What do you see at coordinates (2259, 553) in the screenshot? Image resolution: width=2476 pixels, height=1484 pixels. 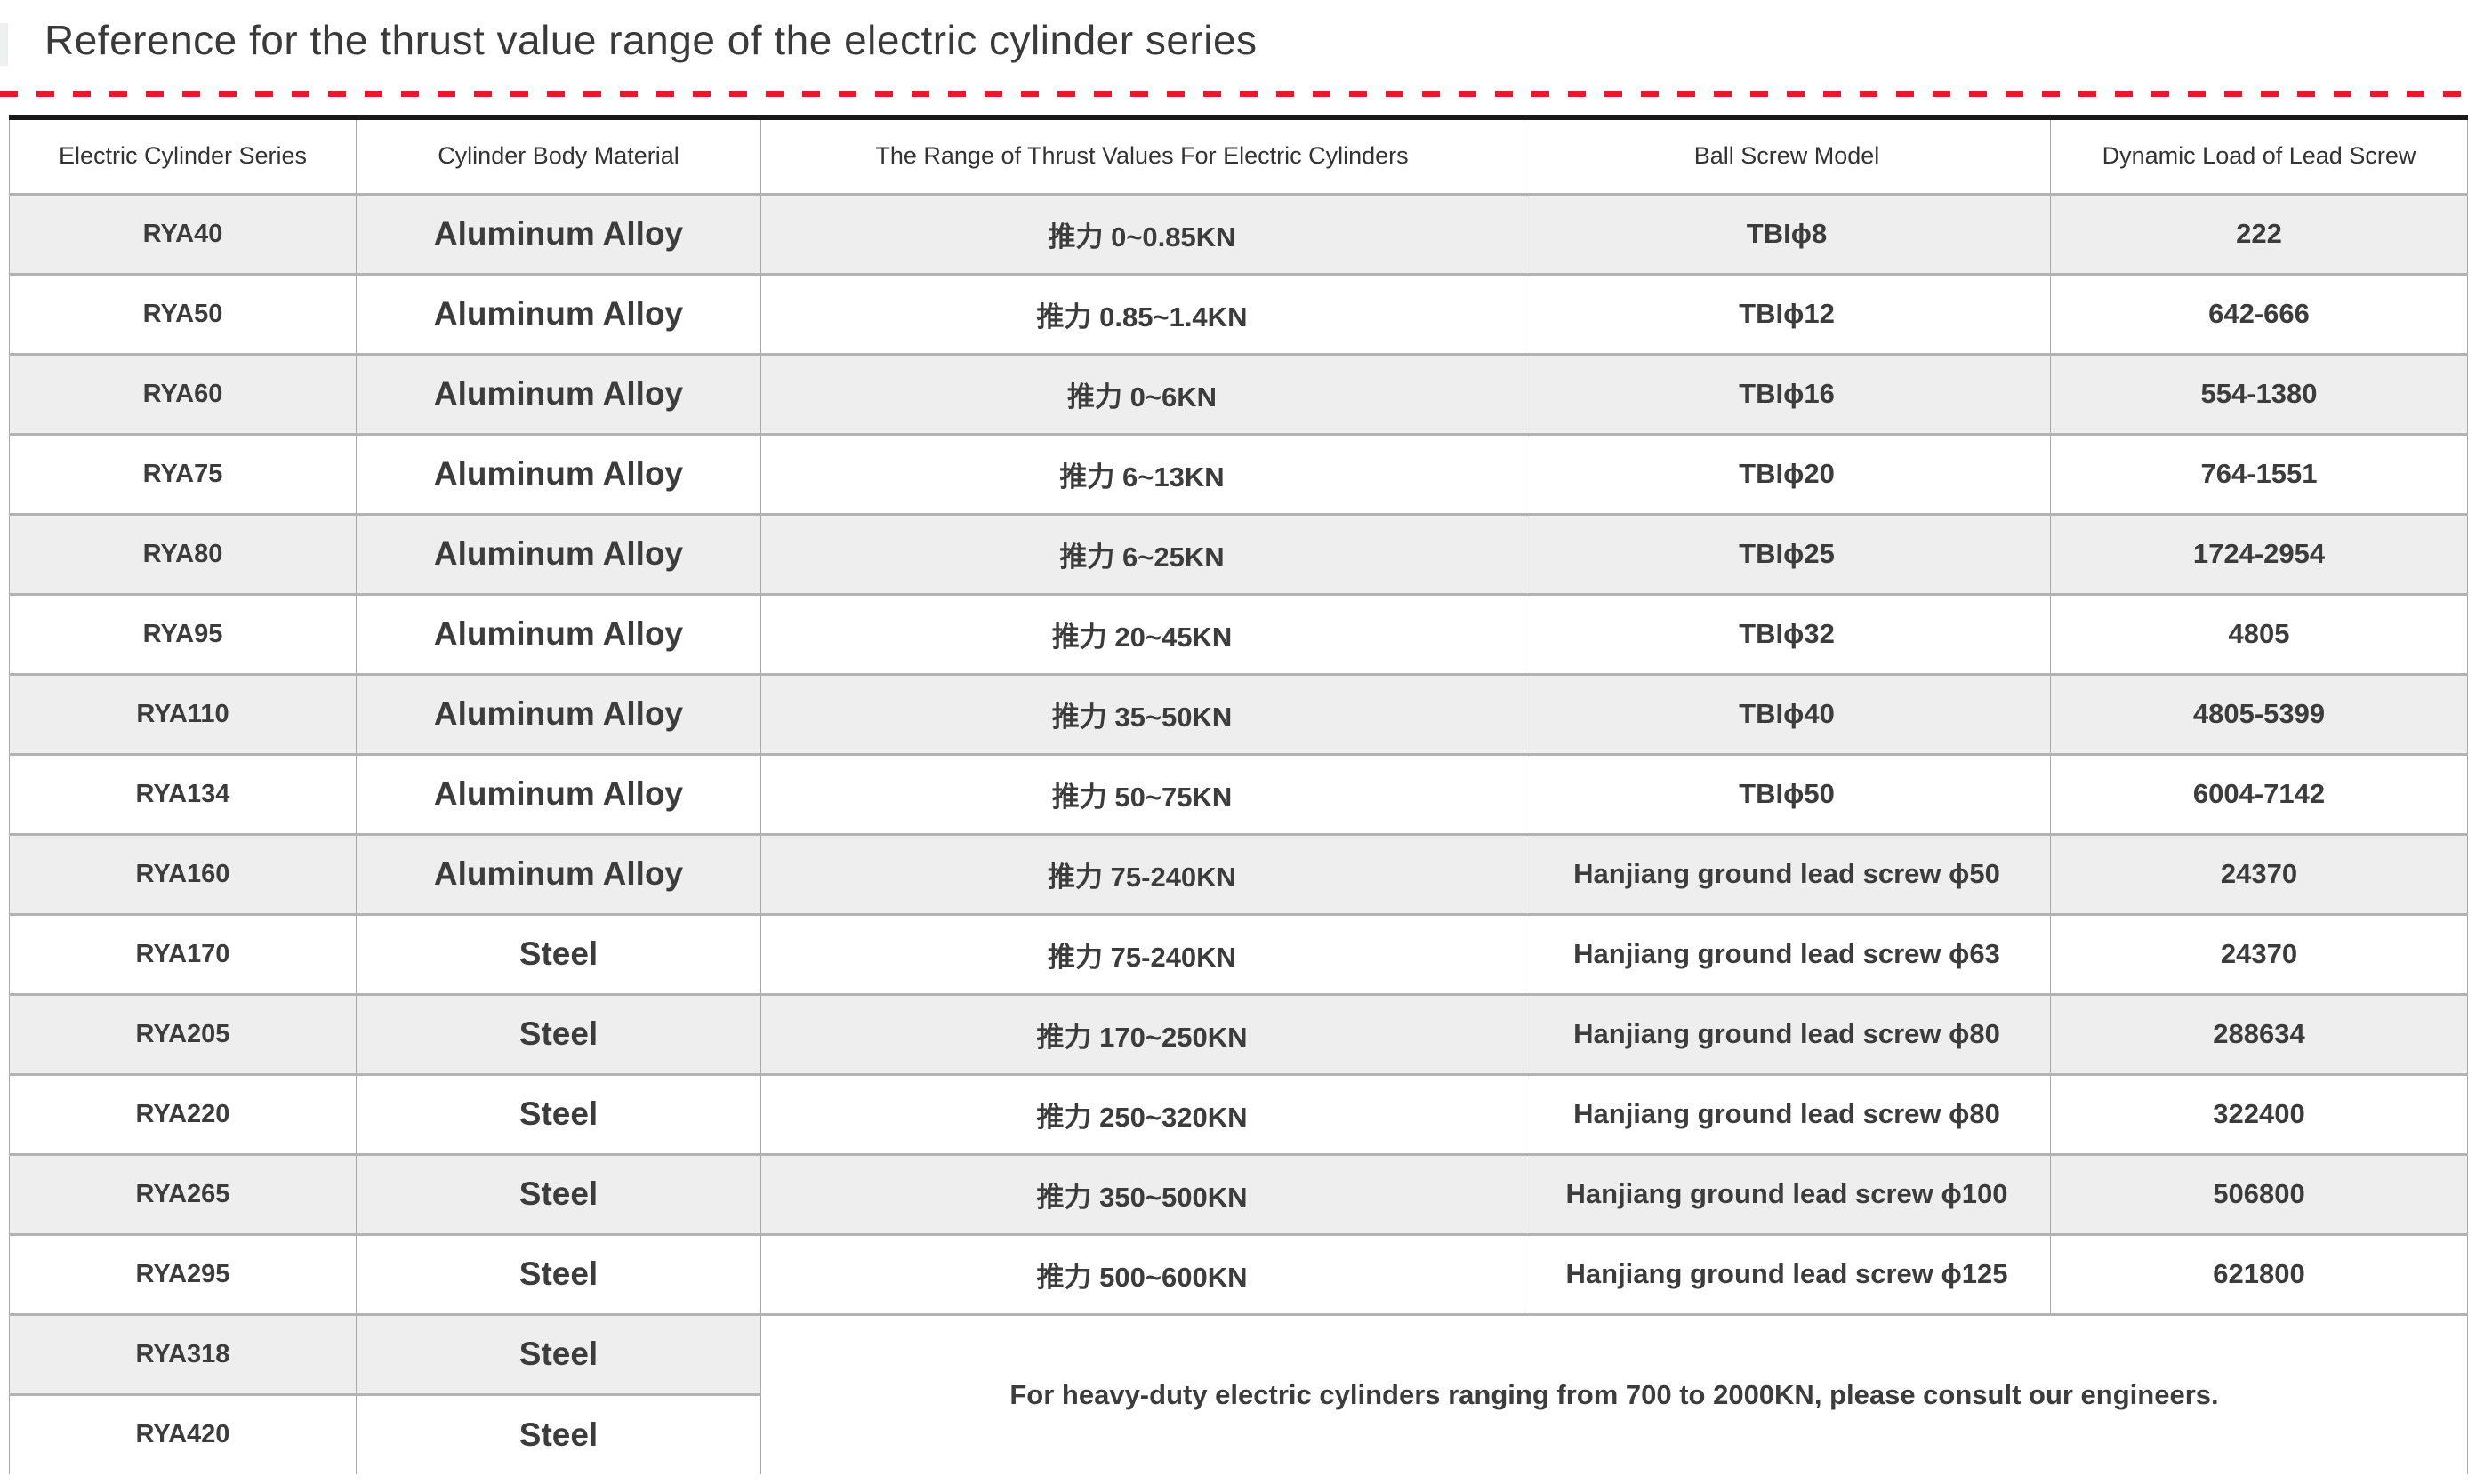 I see `cell-dynamic-load: 1724-2954` at bounding box center [2259, 553].